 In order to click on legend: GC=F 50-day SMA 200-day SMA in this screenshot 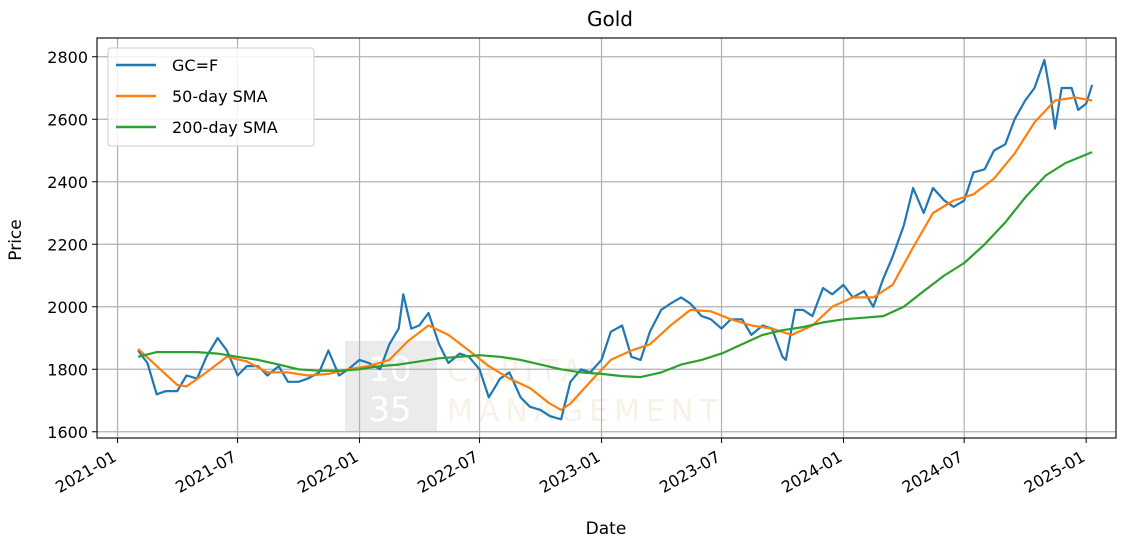, I will do `click(211, 97)`.